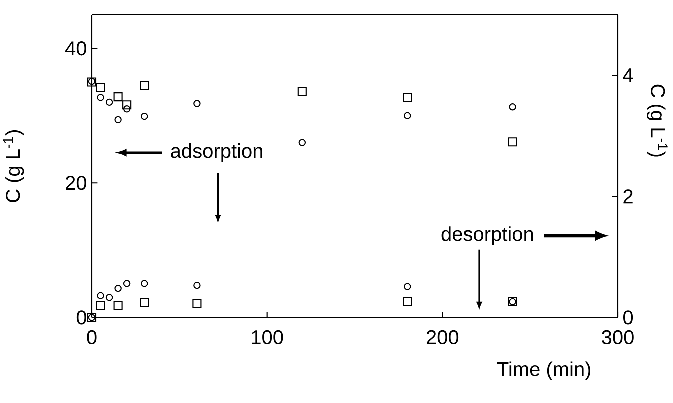 The width and height of the screenshot is (673, 403). Describe the element at coordinates (268, 337) in the screenshot. I see `x-tick-label: 100` at that location.